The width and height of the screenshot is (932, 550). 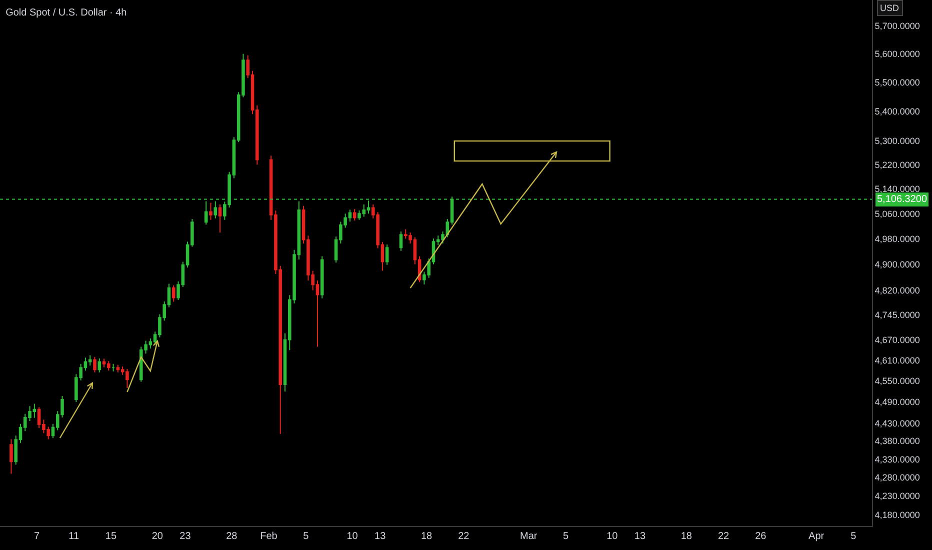 I want to click on y-tick-label: 4,490.0000, so click(x=897, y=402).